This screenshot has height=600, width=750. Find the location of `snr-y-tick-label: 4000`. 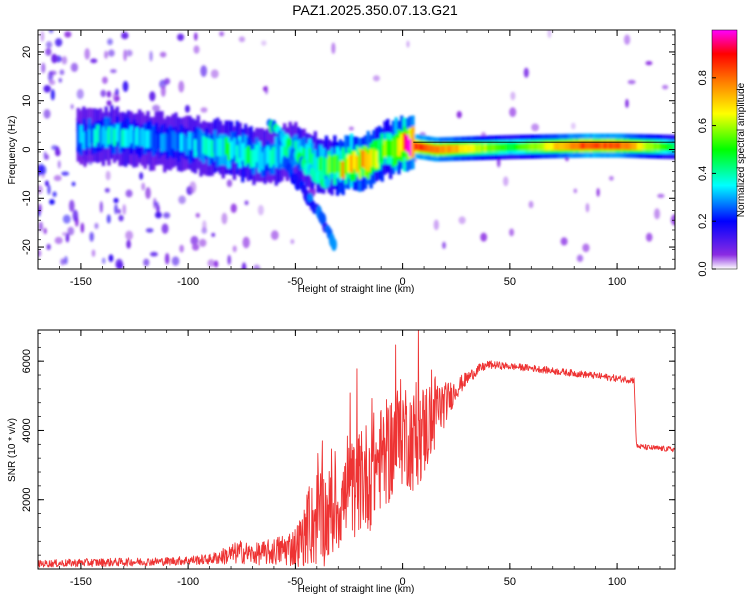

snr-y-tick-label: 4000 is located at coordinates (27, 430).